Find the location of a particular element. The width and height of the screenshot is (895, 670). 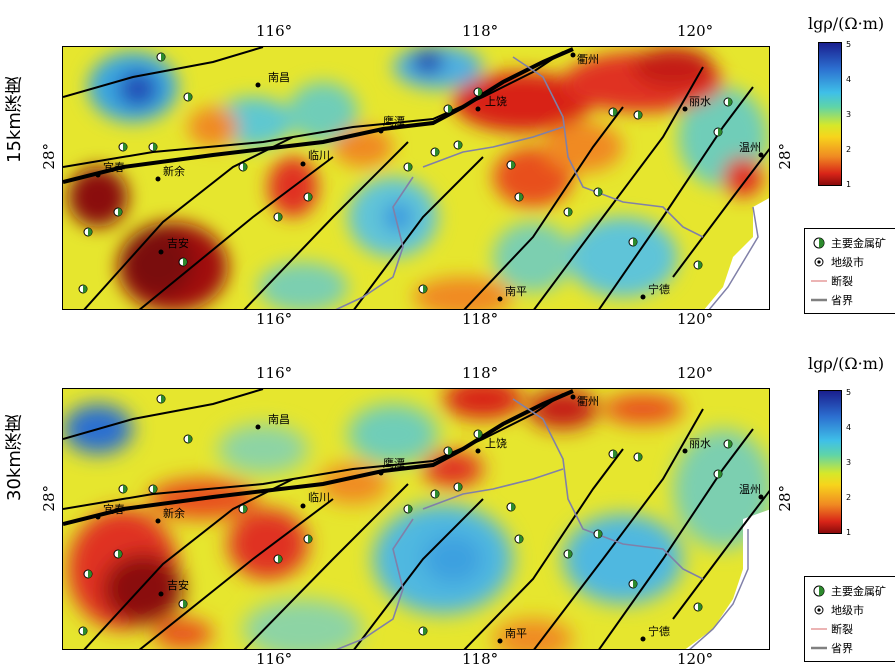

depth-label: 15km深度 is located at coordinates (14, 120).